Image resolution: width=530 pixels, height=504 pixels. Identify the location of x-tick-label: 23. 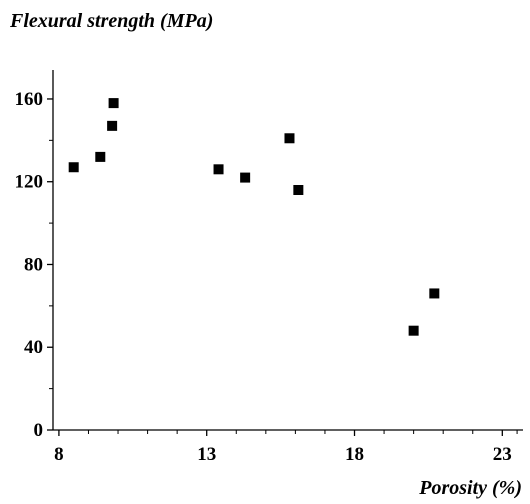
(502, 454).